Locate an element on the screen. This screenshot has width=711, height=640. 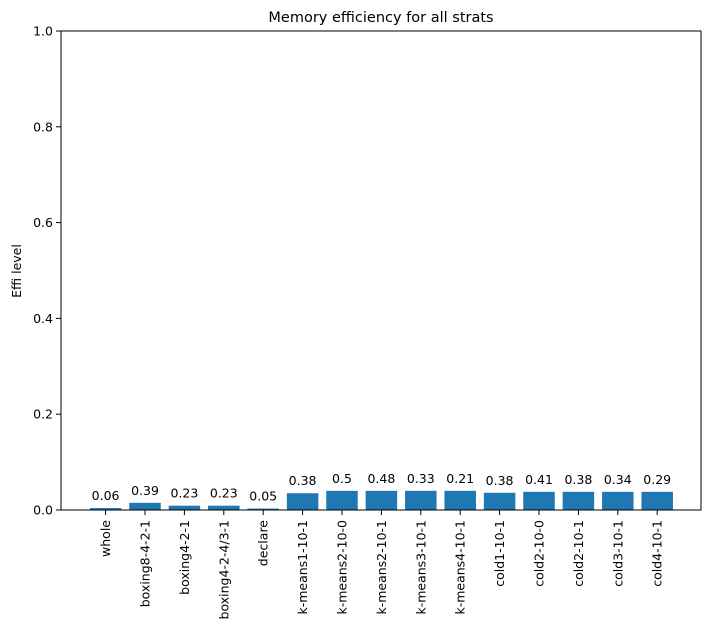
x-tick-label: cold1-10-1 is located at coordinates (499, 553).